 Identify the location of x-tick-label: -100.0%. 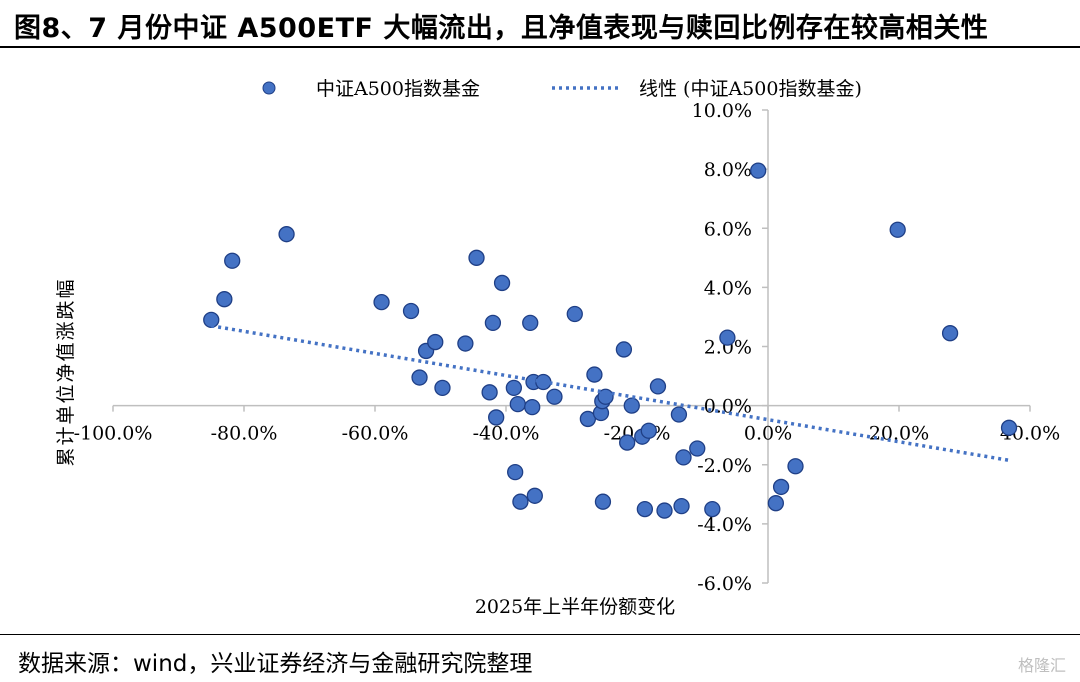
(113, 434).